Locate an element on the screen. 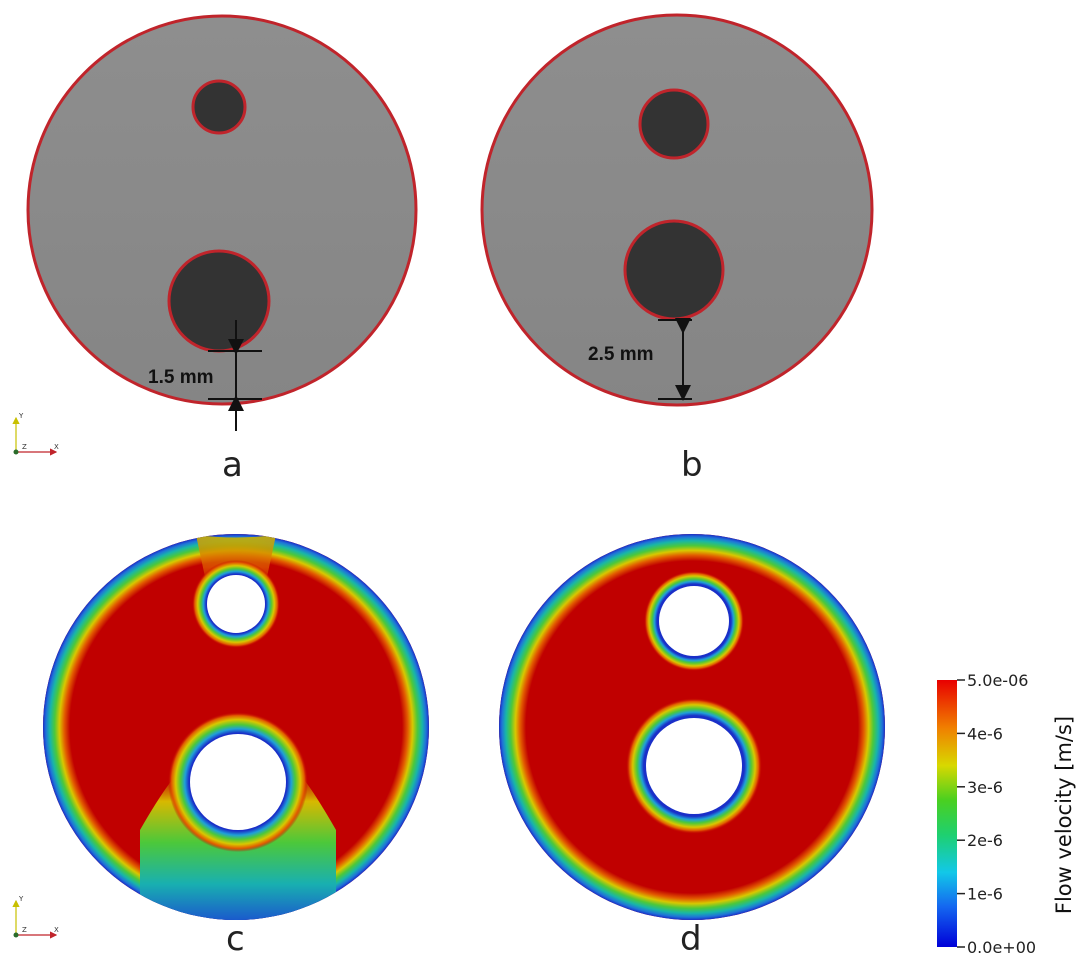 The image size is (1080, 955). colorbar-ticks: 5.0e-06 4e-6 3e-6 2e-6 1e-6 0.0e+00 is located at coordinates (996, 813).